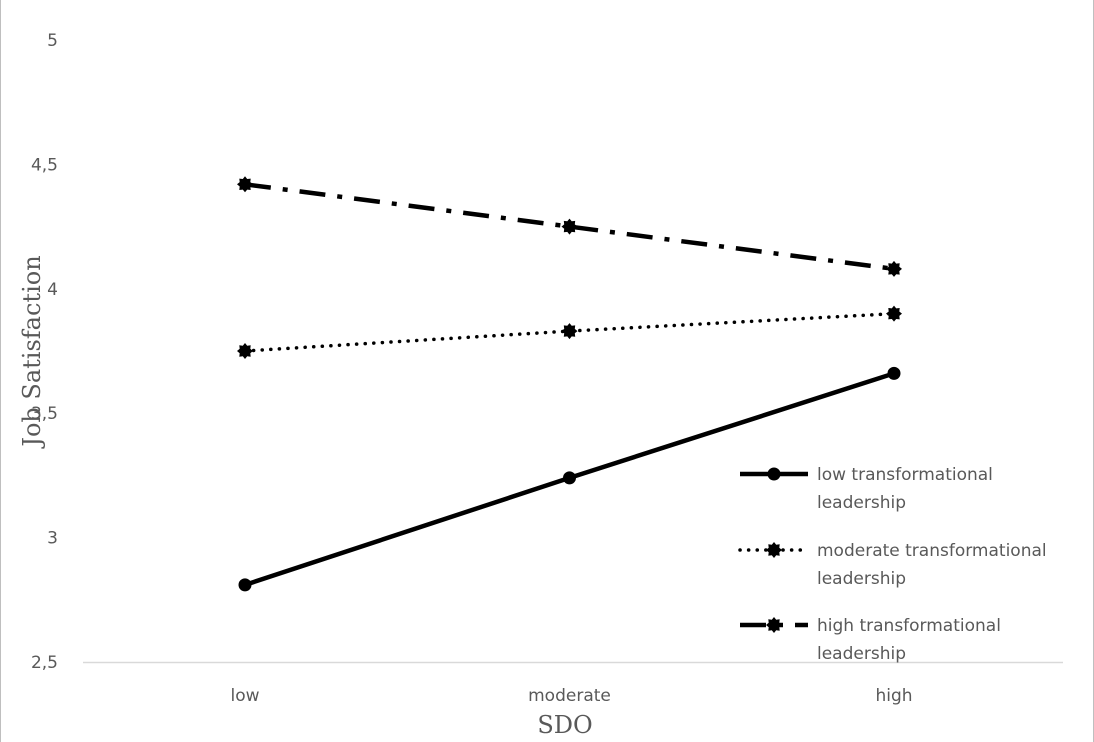 The width and height of the screenshot is (1094, 742). I want to click on legend-entry: high transformational leadership, so click(870, 640).